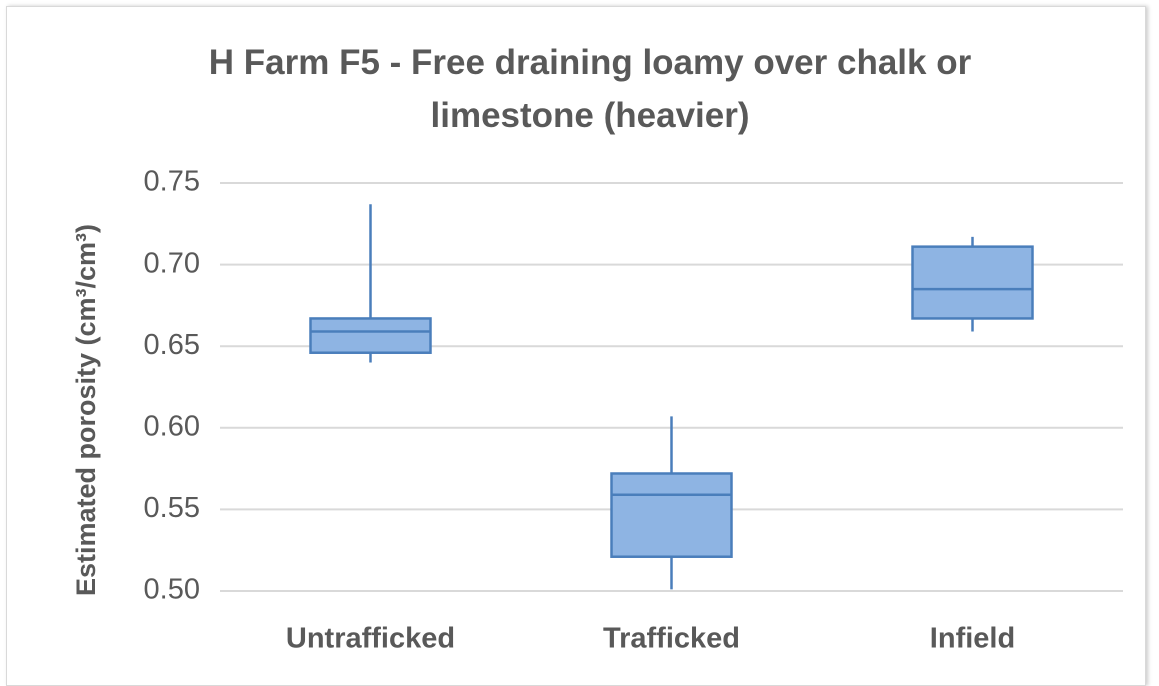  What do you see at coordinates (86, 410) in the screenshot?
I see `y-axis-label: Estimated porosity (cm³/cm³)` at bounding box center [86, 410].